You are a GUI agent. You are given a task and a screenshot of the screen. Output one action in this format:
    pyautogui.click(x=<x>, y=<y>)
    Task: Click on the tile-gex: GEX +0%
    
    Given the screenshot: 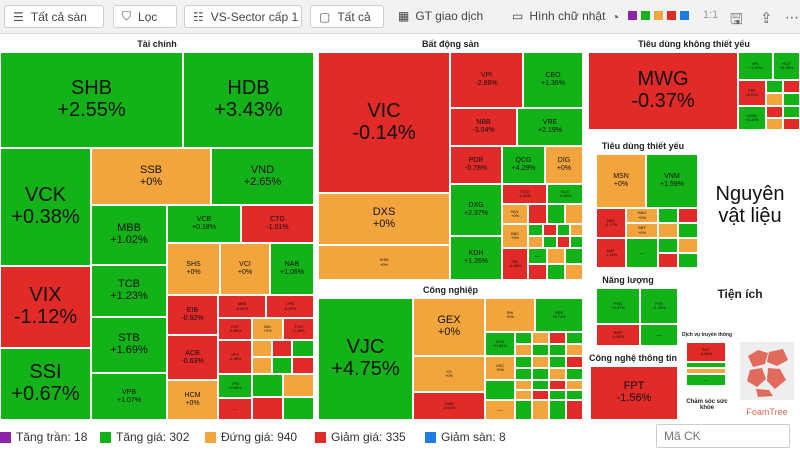 What is the action you would take?
    pyautogui.click(x=449, y=327)
    